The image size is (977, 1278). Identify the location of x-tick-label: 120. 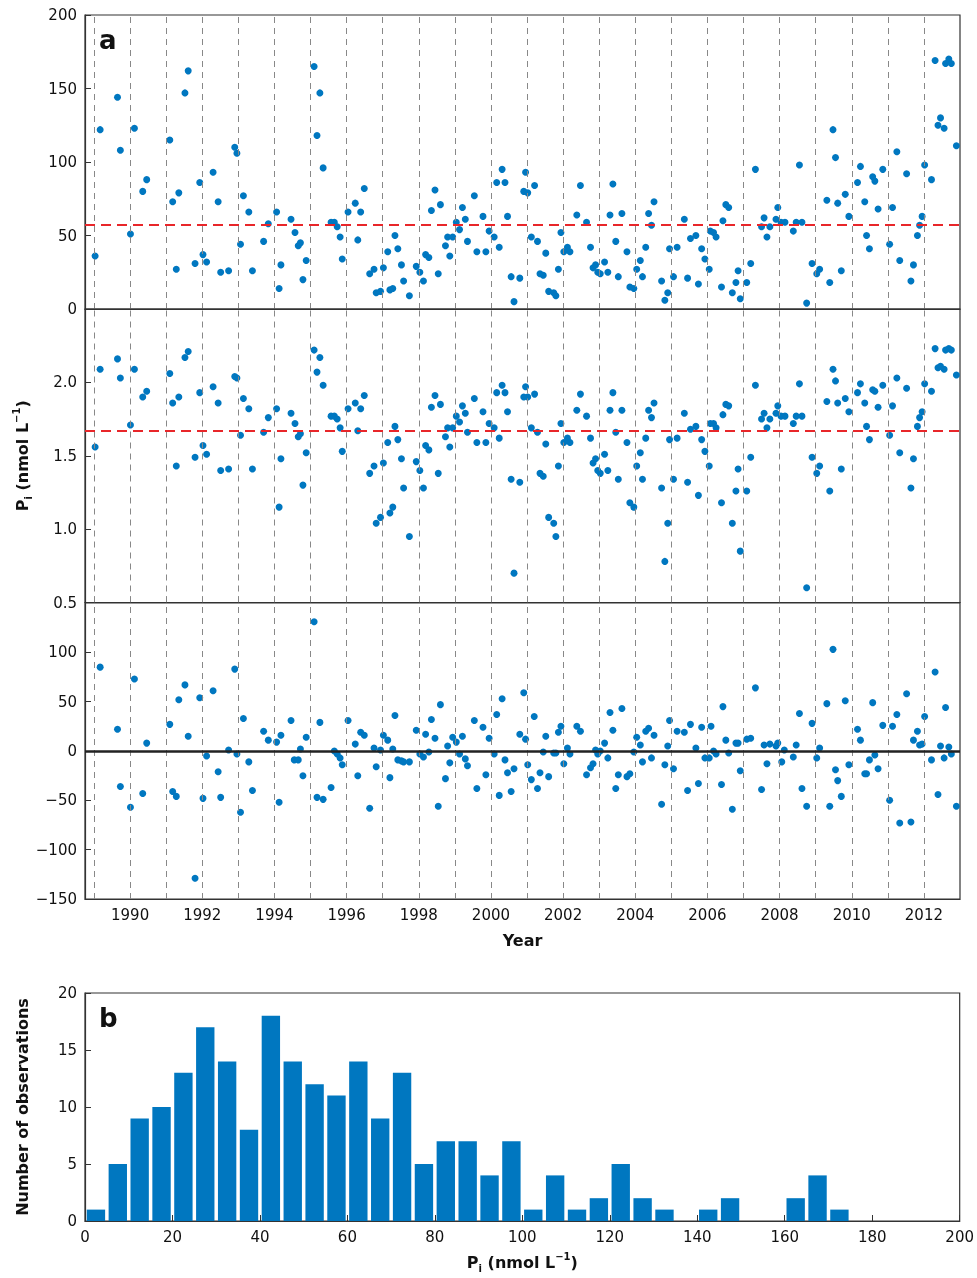
(610, 1236).